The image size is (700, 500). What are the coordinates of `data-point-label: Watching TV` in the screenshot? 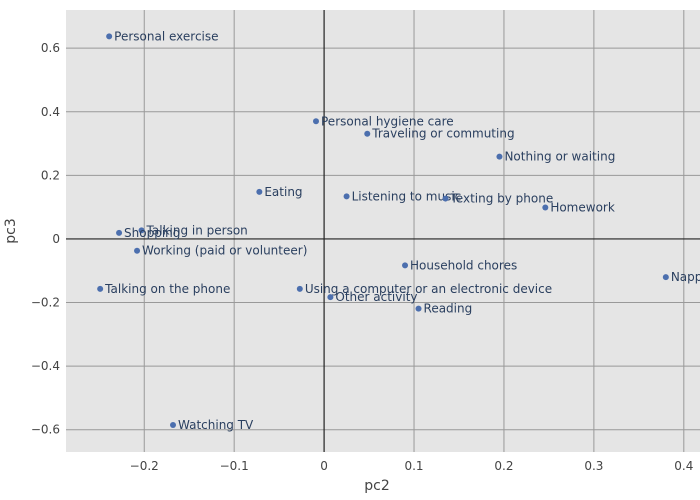 It's located at (216, 425).